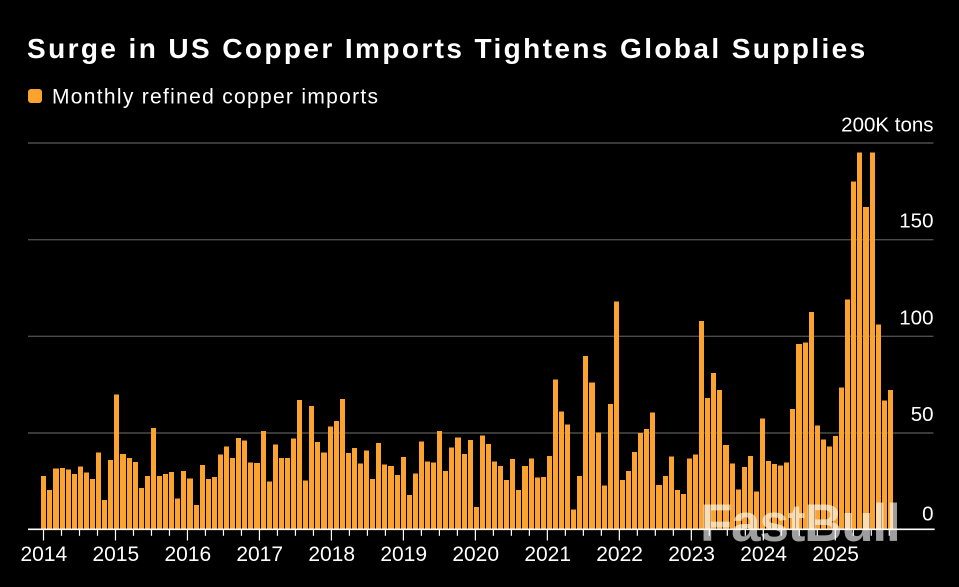  I want to click on svg-text: 150, so click(916, 221).